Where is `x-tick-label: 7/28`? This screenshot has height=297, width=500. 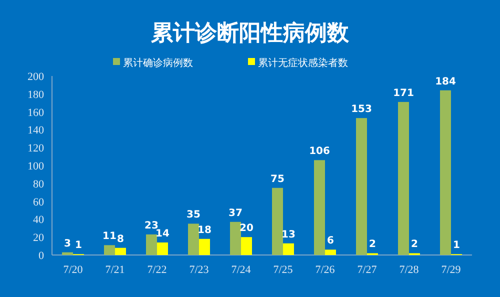 x-tick-label: 7/28 is located at coordinates (409, 270).